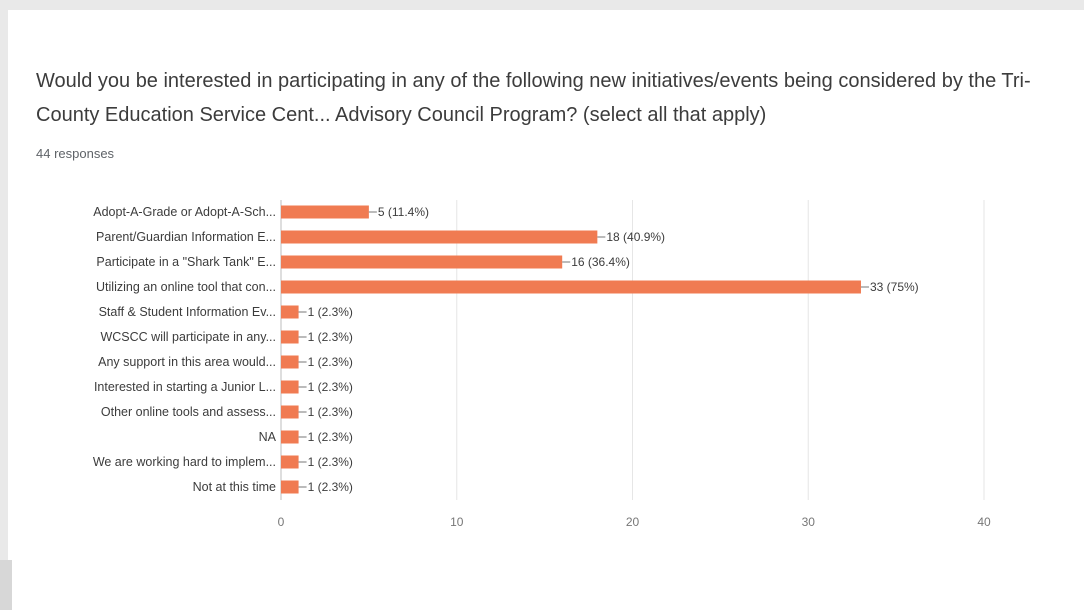 This screenshot has width=1084, height=610. What do you see at coordinates (6, 585) in the screenshot?
I see `shadow-edge` at bounding box center [6, 585].